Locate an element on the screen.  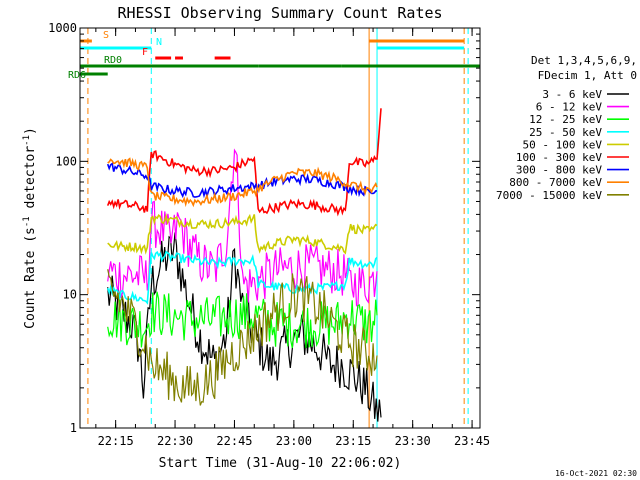
legend-label-300-800-kev: 300 - 800 keV is located at coordinates (559, 170).